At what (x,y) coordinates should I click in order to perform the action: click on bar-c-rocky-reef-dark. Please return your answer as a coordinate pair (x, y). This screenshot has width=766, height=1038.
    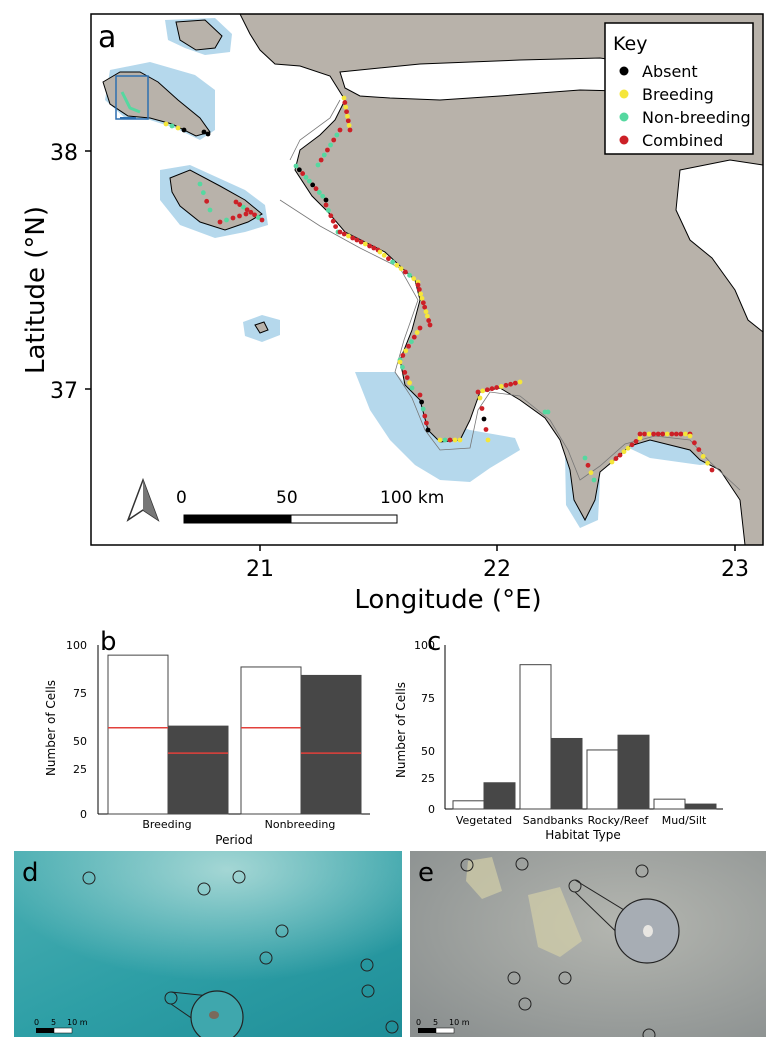
    Looking at the image, I should click on (633, 772).